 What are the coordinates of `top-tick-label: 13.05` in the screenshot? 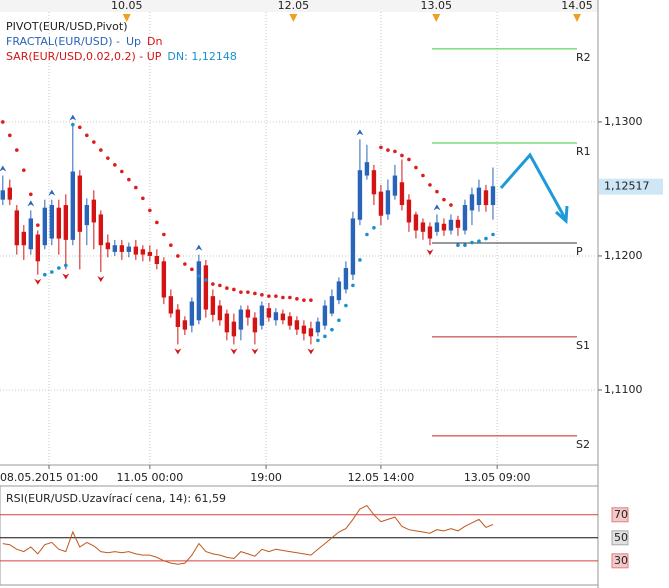 It's located at (436, 6).